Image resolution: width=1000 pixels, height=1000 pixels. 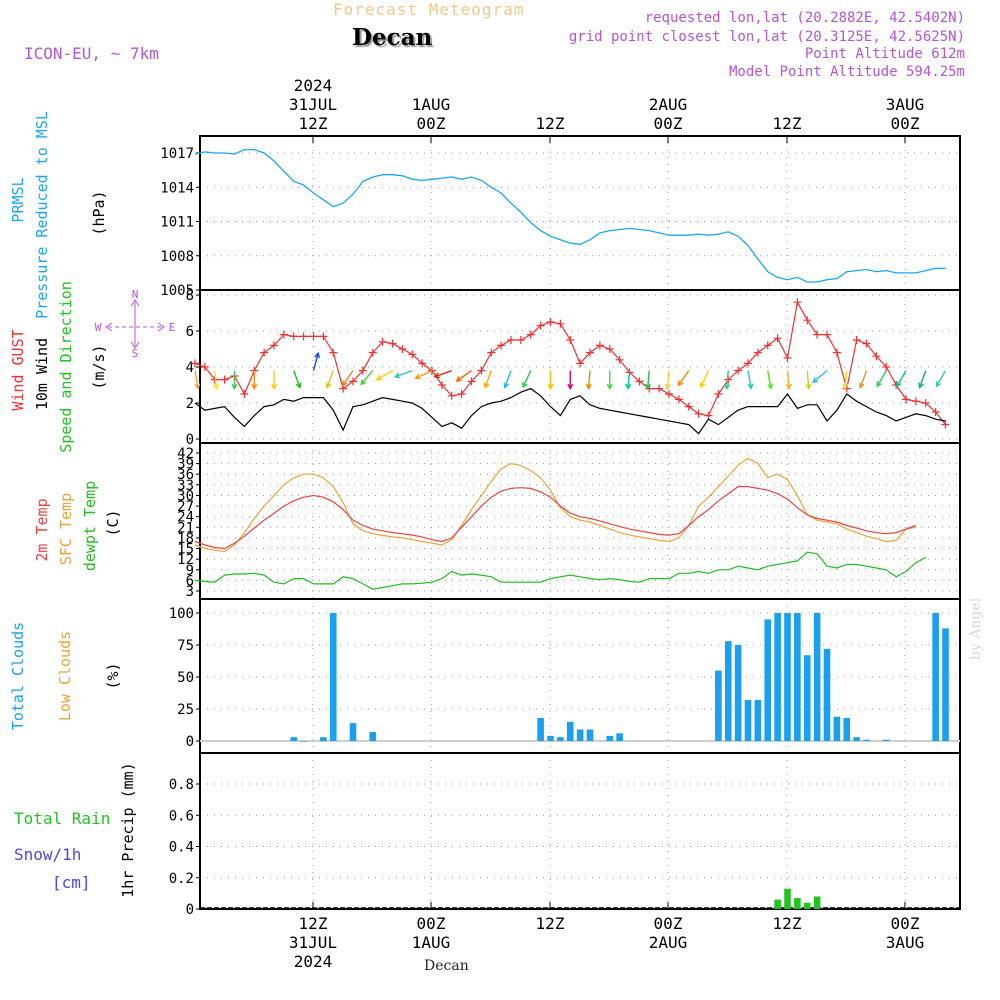 I want to click on x-tick-label: 00Z, so click(x=431, y=123).